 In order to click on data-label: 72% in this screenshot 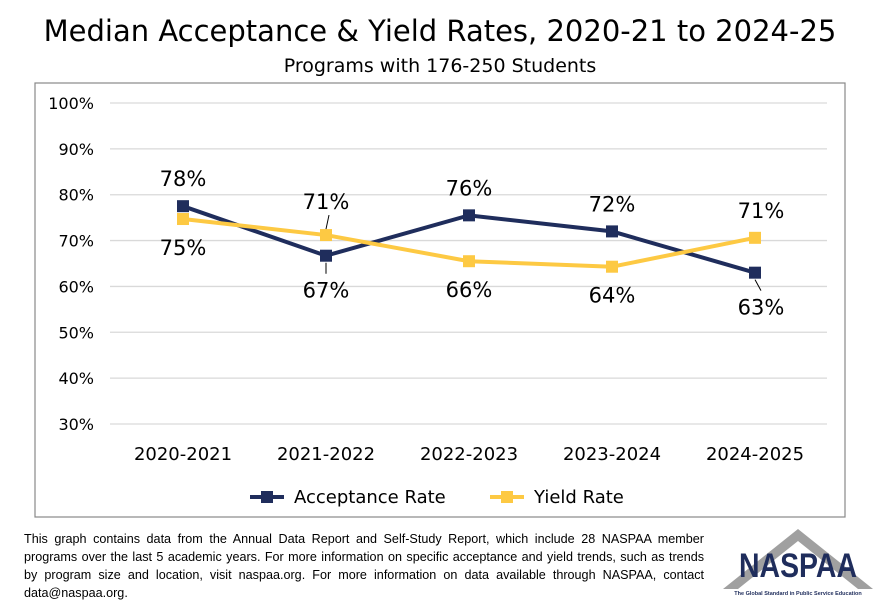, I will do `click(612, 204)`.